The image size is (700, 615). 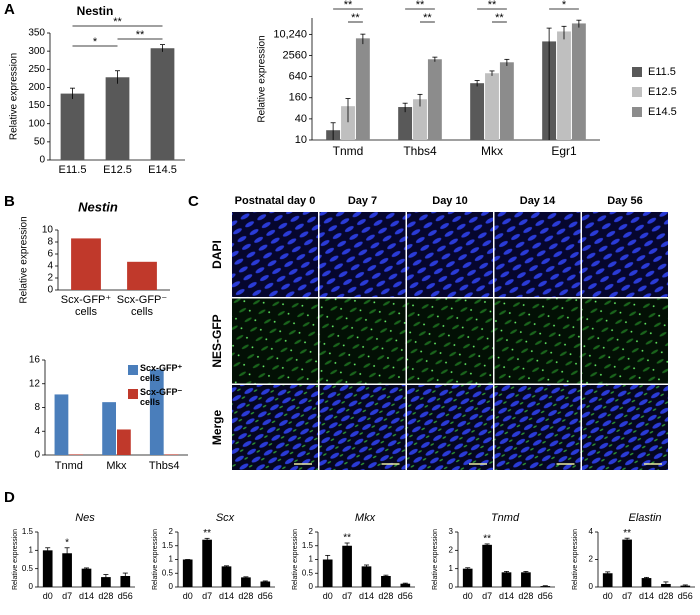 I want to click on chart-title: Mkx, so click(x=365, y=518).